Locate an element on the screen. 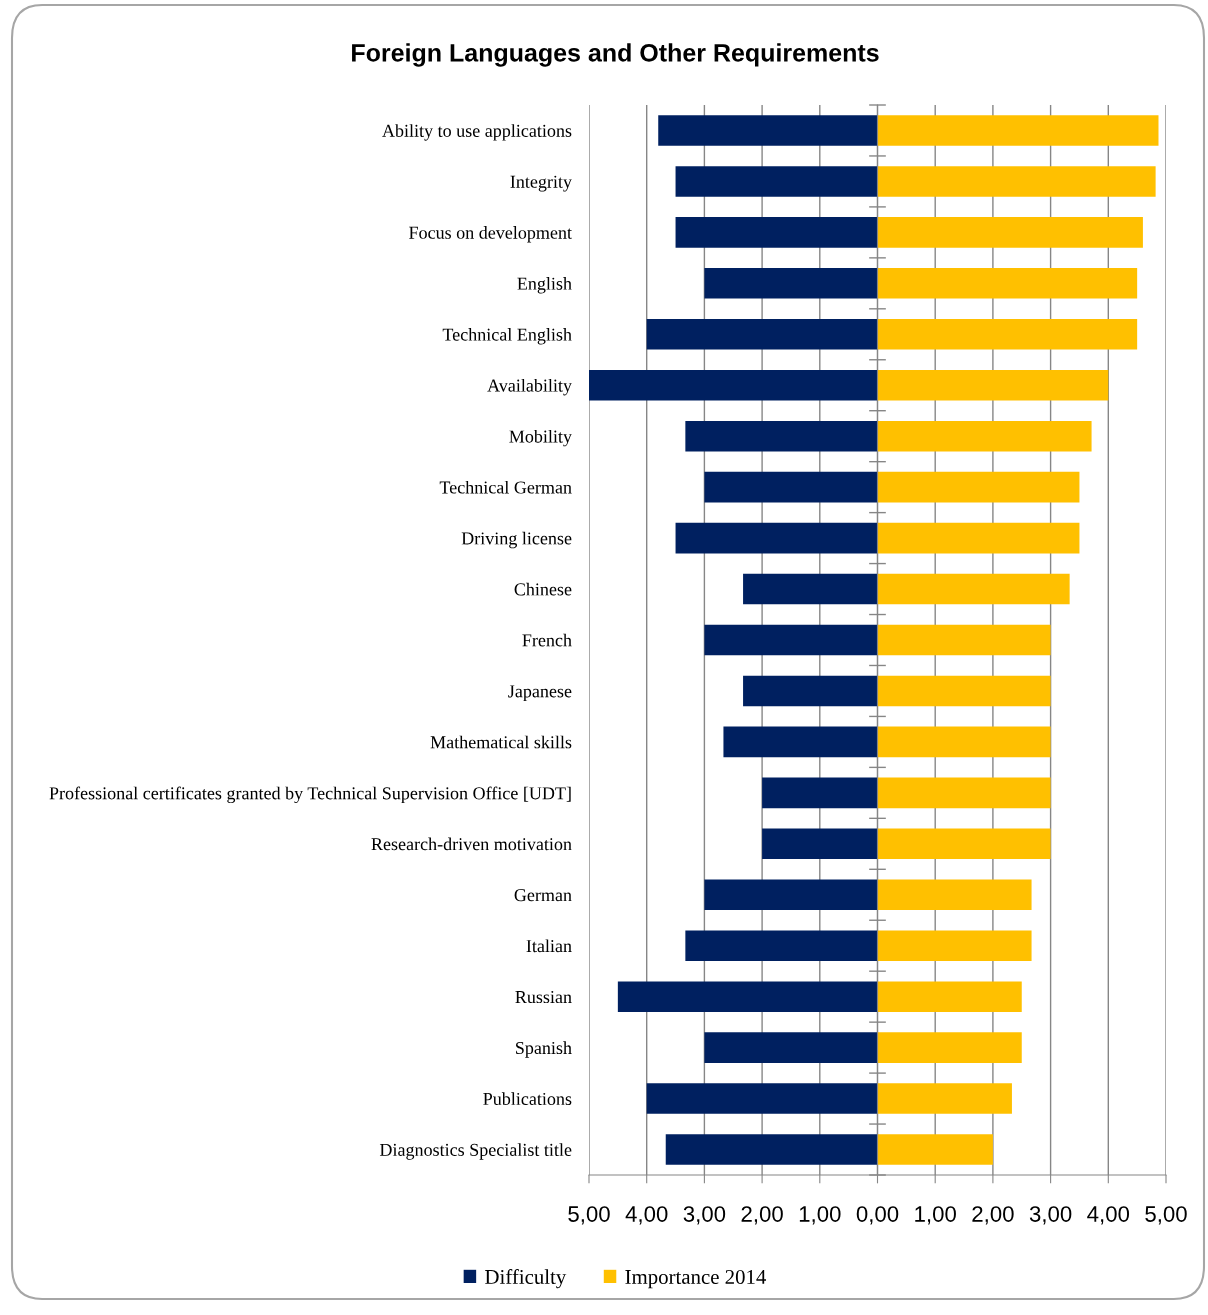  y-tick-label: Japanese is located at coordinates (540, 693).